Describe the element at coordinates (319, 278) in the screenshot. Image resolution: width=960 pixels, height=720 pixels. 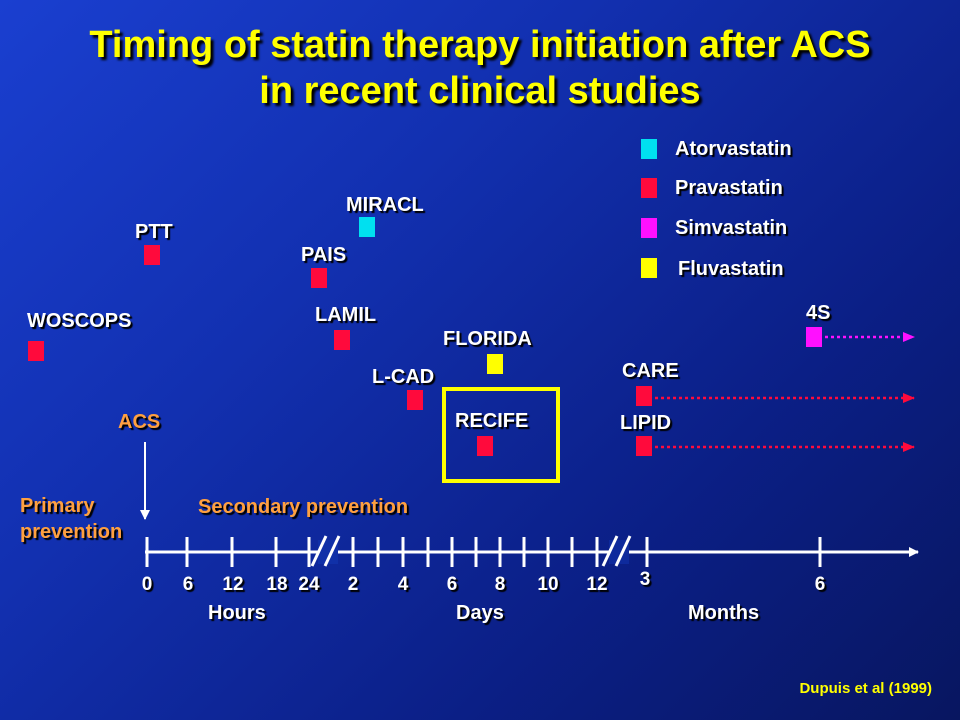
I see `study-marker-pais` at that location.